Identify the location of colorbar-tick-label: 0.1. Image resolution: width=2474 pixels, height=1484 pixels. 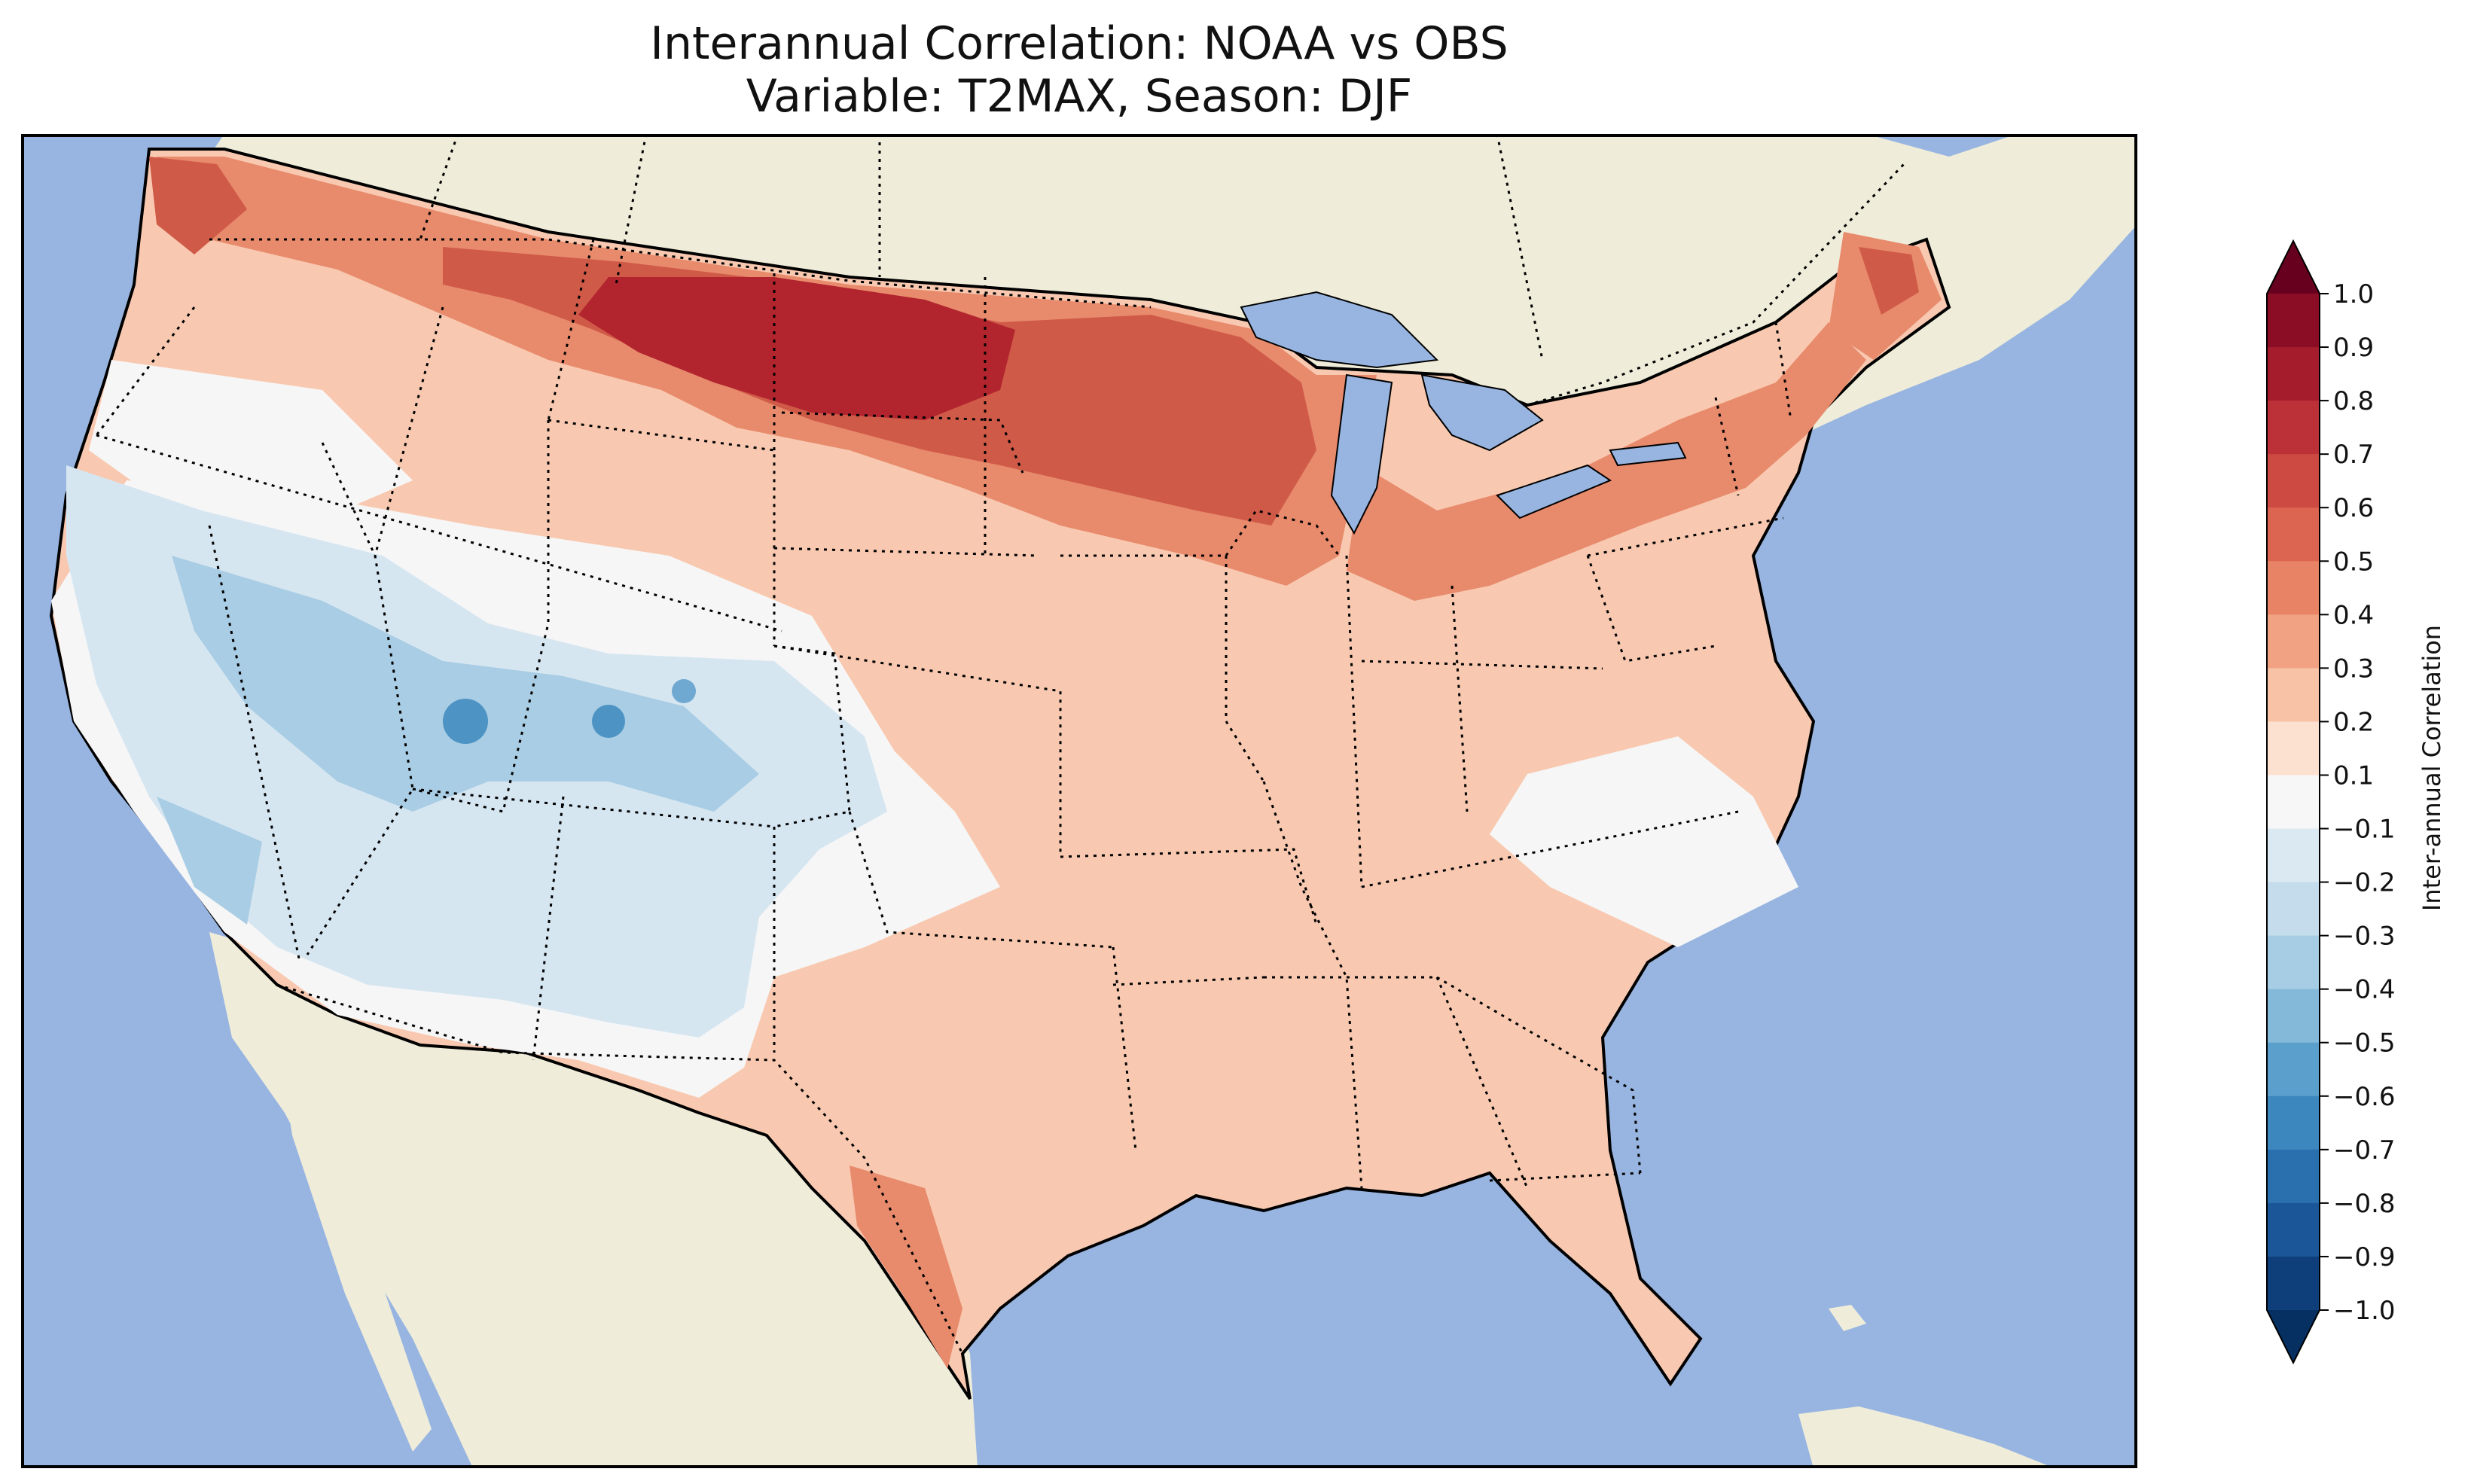
(2353, 775).